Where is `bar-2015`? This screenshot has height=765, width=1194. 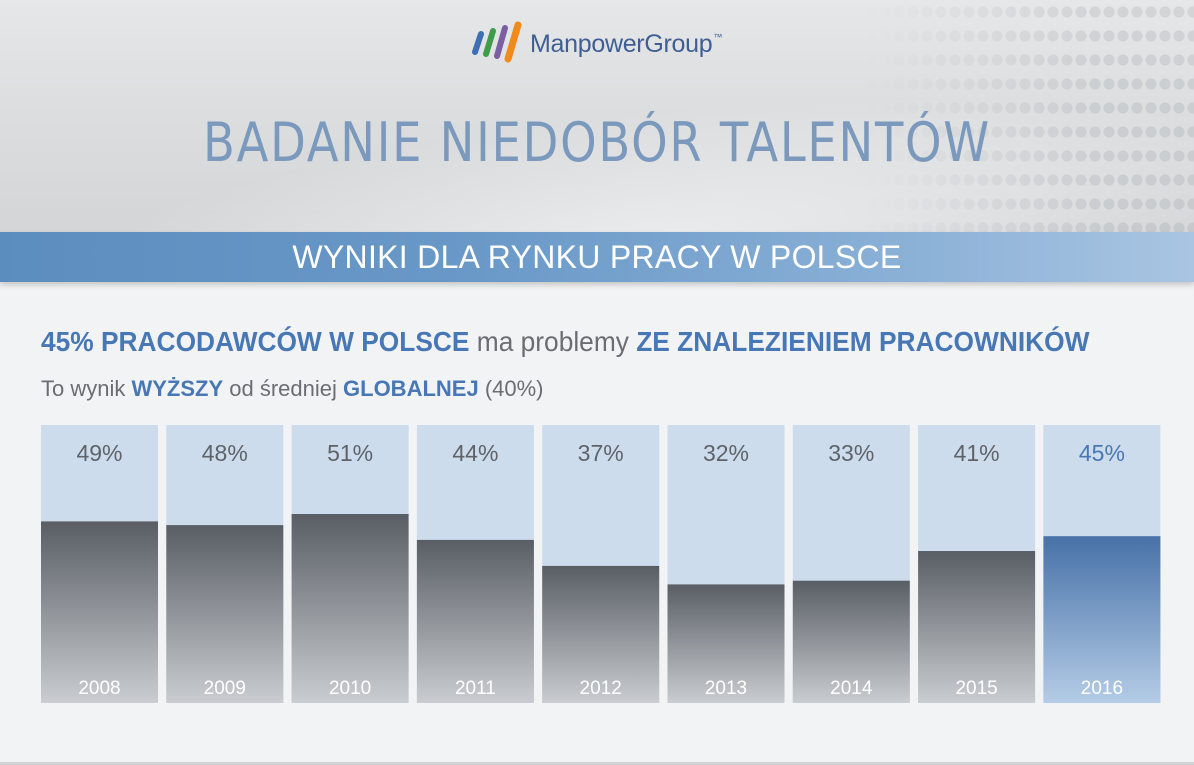 bar-2015 is located at coordinates (977, 627).